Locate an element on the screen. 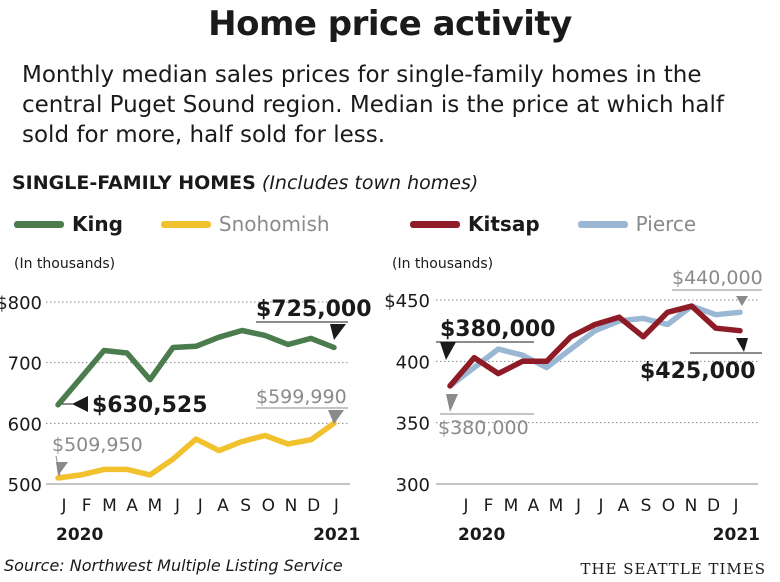  unit-label-right: (In thousands) is located at coordinates (443, 264).